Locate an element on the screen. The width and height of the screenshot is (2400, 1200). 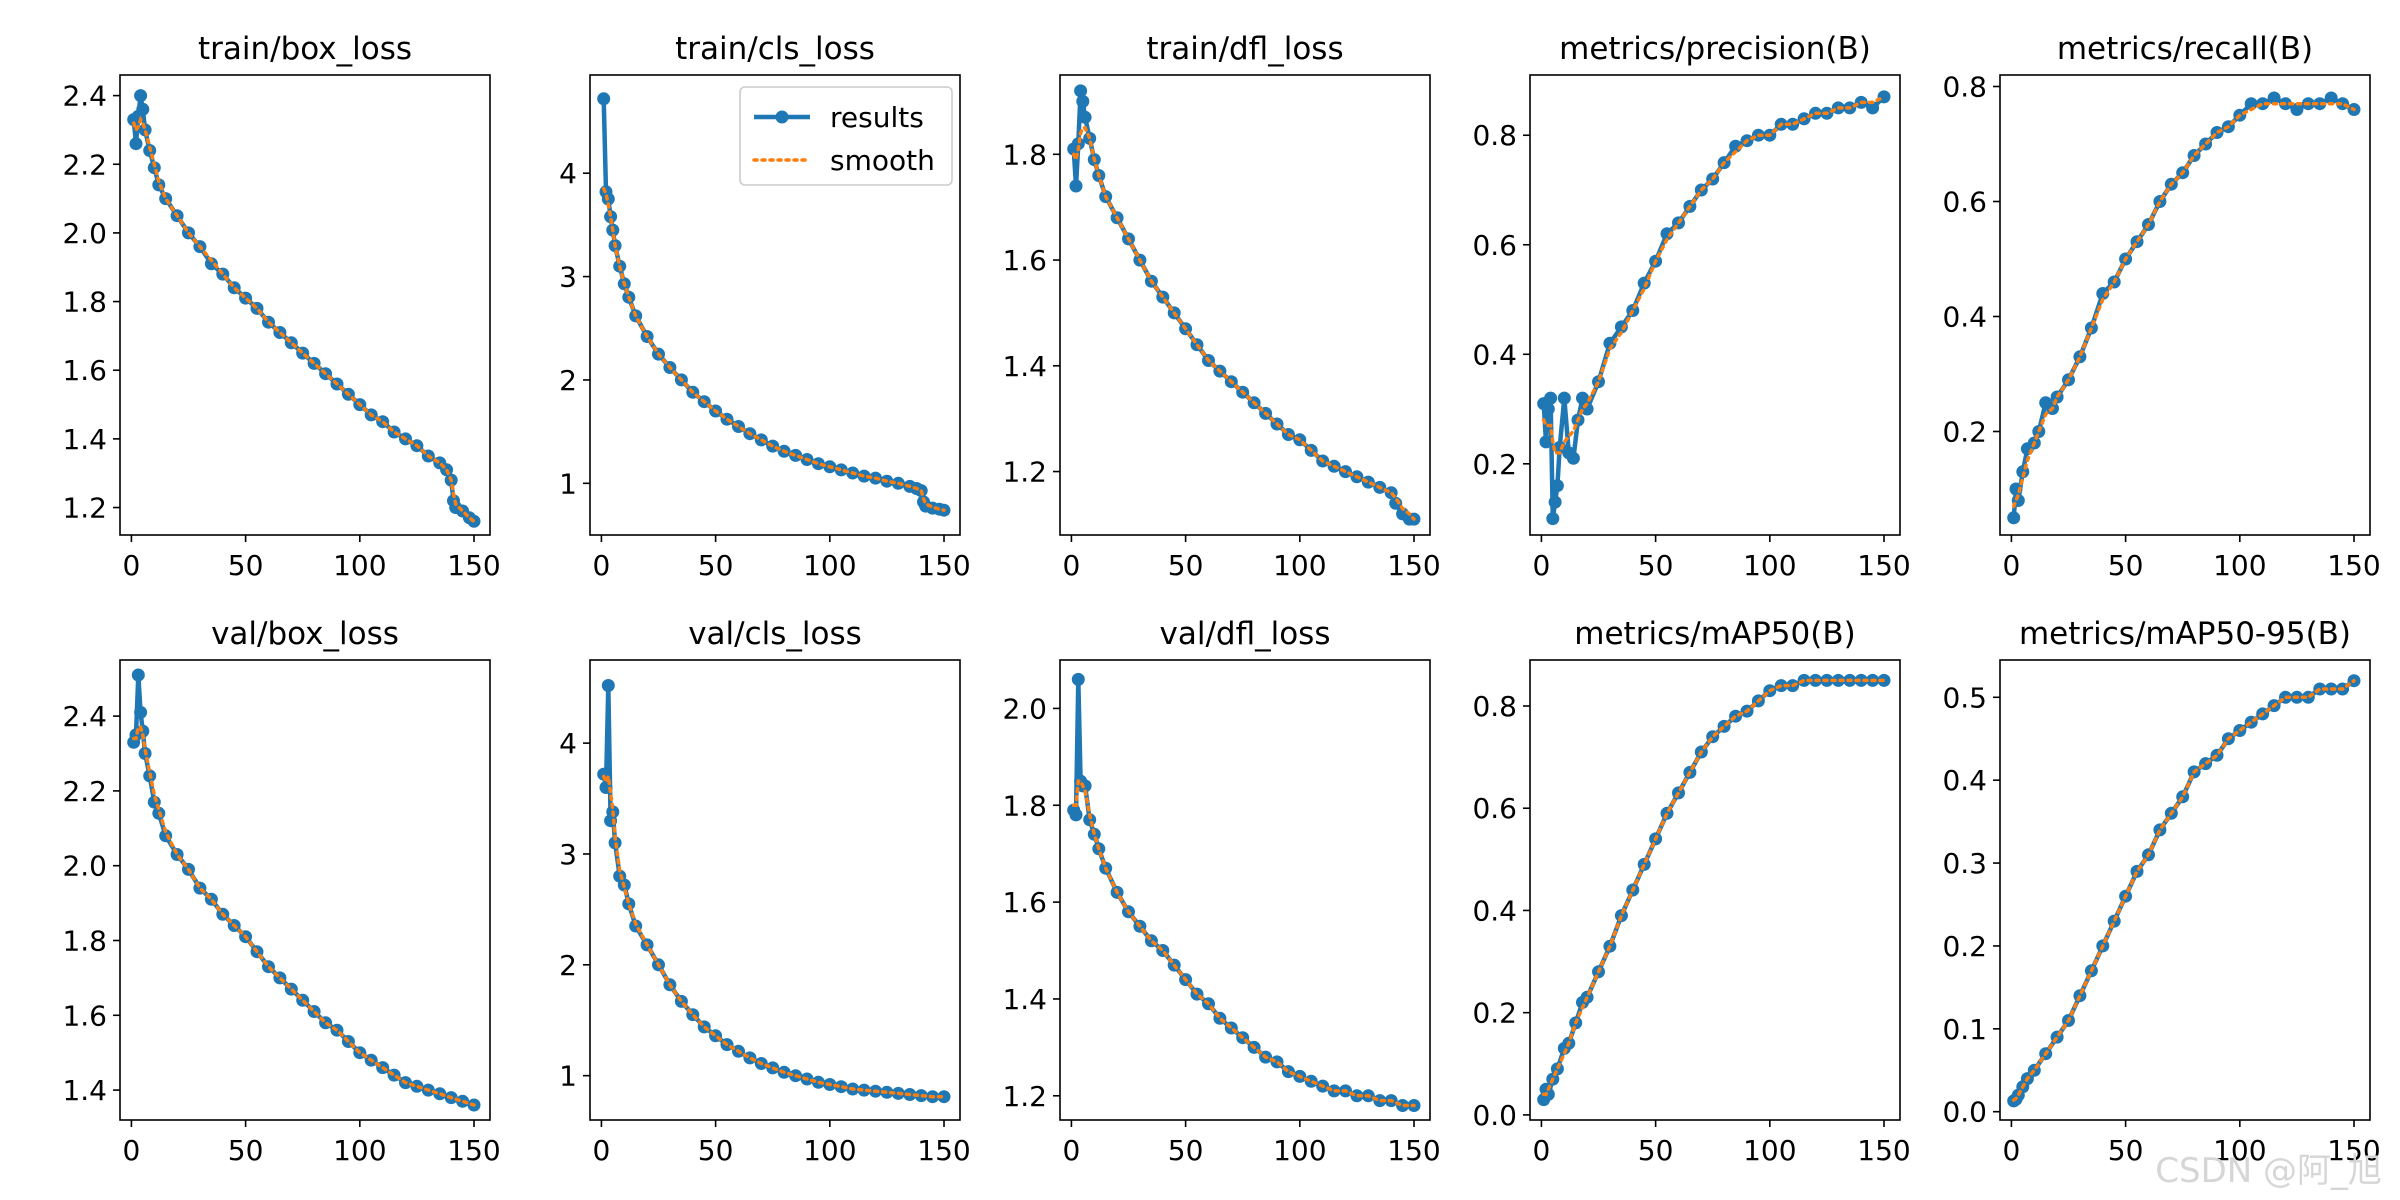
legend-label-results: results is located at coordinates (877, 117).